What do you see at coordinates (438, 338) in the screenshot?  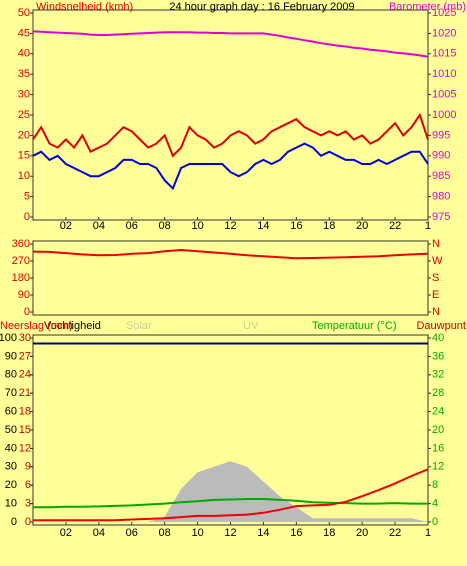 I see `y2-tick-label: 40` at bounding box center [438, 338].